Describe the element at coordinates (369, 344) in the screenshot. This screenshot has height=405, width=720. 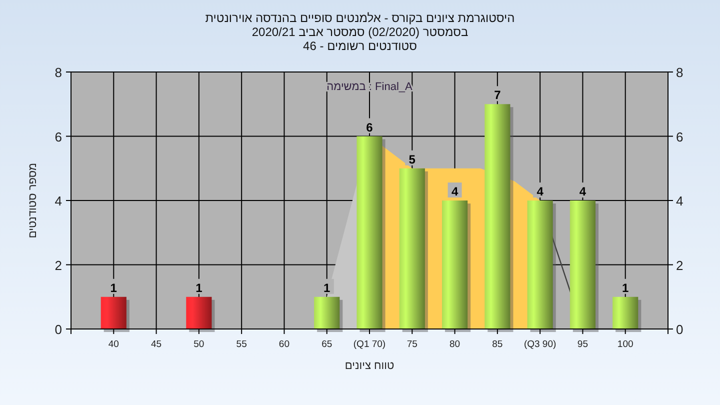
I see `x-tick-label: (Q1 70)` at that location.